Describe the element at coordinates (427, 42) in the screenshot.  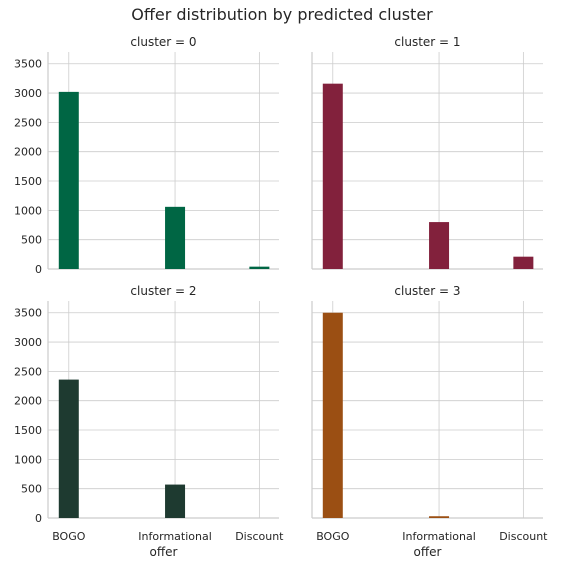
I see `panel-title: cluster = 1` at that location.